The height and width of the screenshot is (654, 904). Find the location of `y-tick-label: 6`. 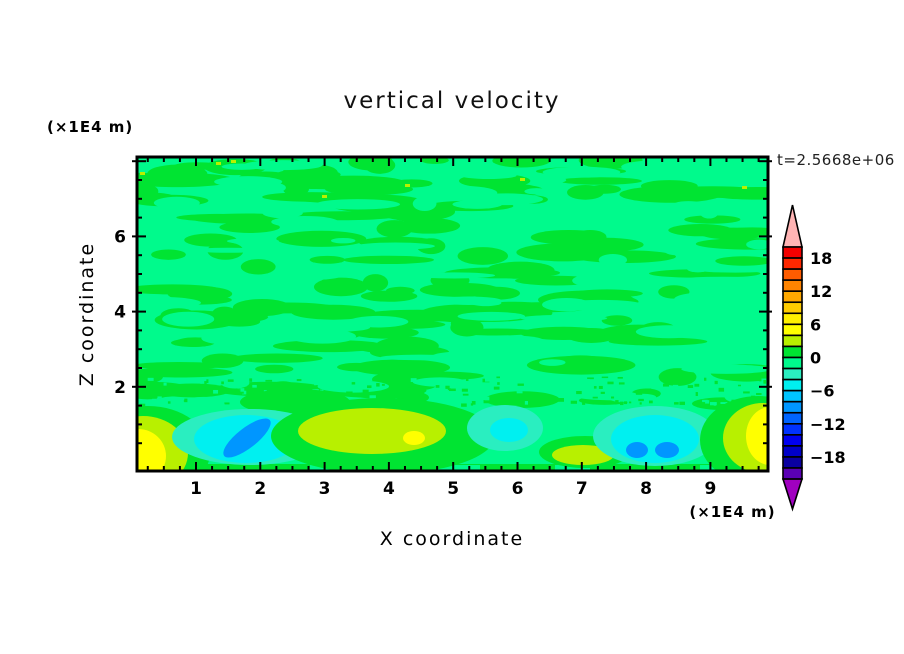

y-tick-label: 6 is located at coordinates (120, 237).